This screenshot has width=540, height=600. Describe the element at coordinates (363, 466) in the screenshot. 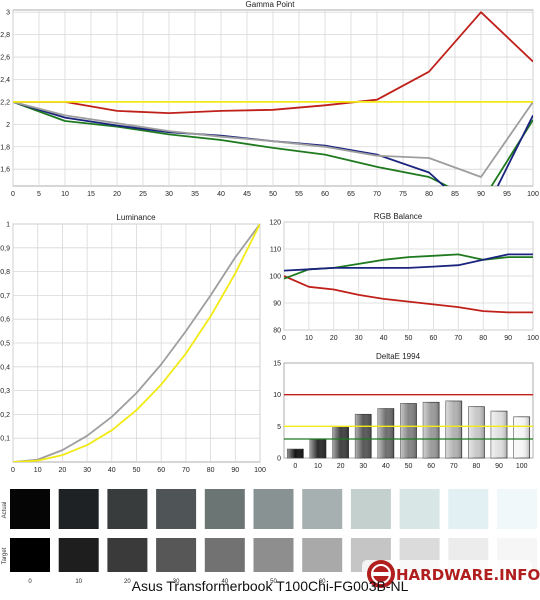

I see `de-xtick-label: 30` at that location.